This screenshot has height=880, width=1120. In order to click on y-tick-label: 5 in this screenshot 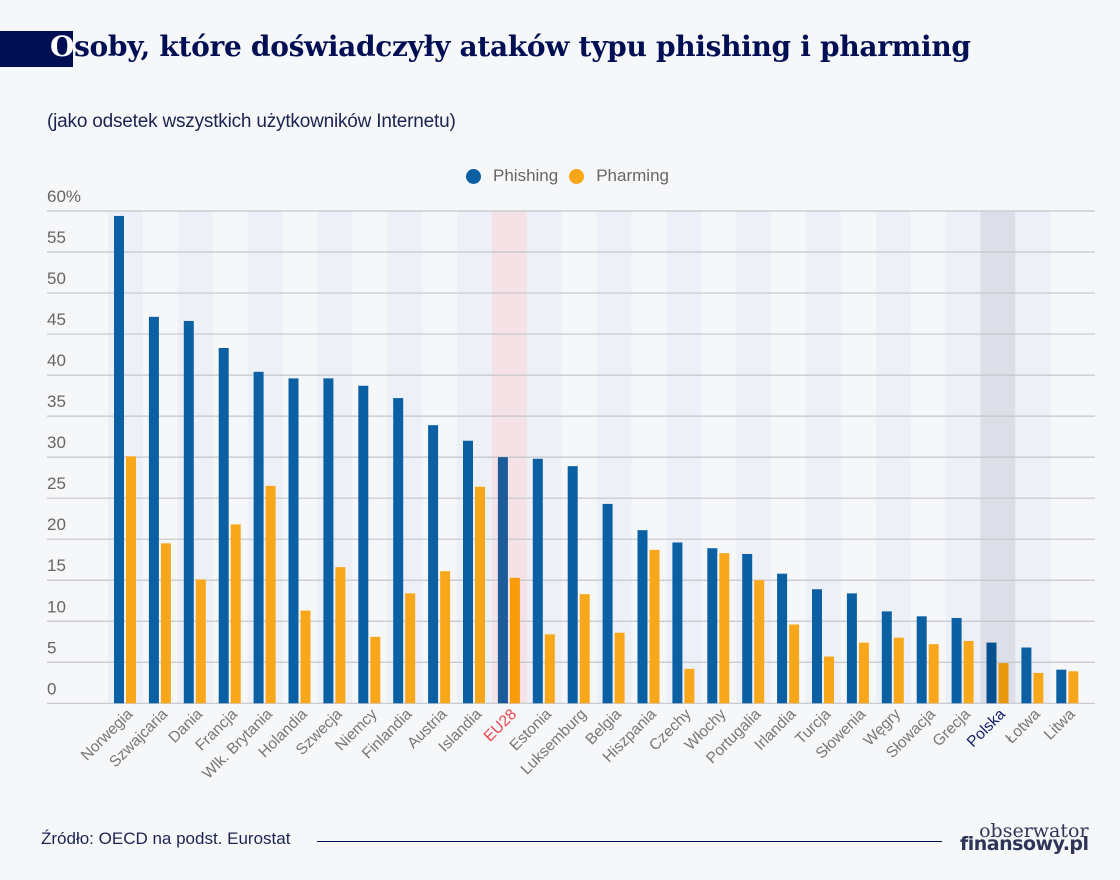, I will do `click(51, 647)`.